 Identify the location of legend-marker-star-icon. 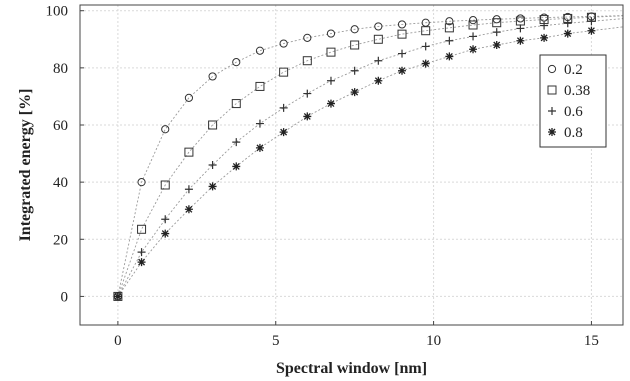
(552, 132).